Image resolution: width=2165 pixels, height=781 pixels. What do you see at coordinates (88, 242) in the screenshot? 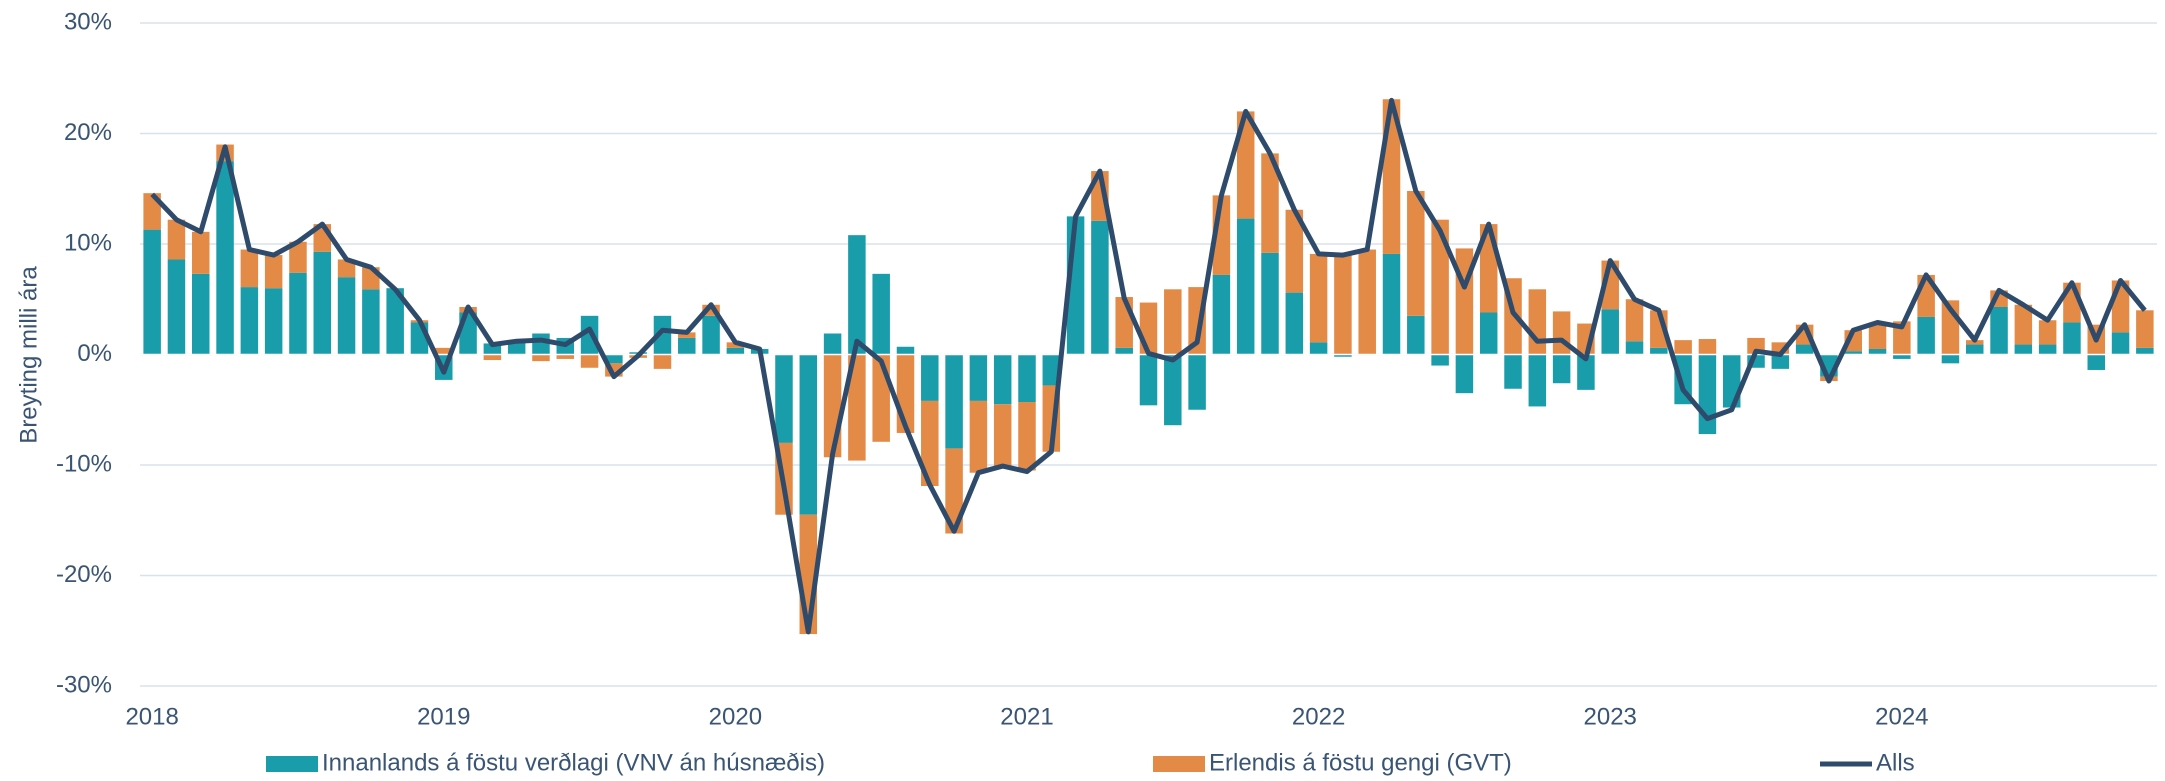
I see `y-tick-label: 10%` at bounding box center [88, 242].